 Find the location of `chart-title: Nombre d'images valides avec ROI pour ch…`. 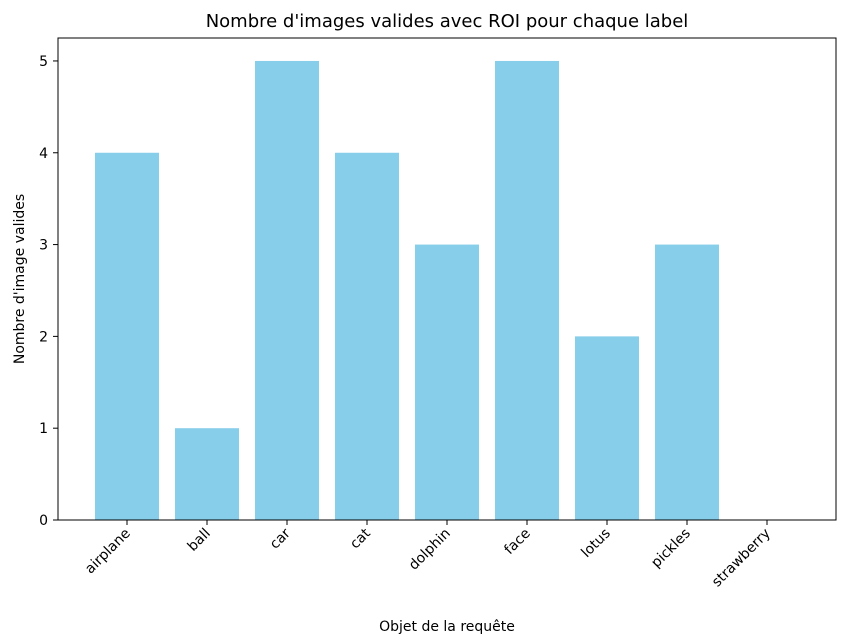

chart-title: Nombre d'images valides avec ROI pour ch… is located at coordinates (447, 21).